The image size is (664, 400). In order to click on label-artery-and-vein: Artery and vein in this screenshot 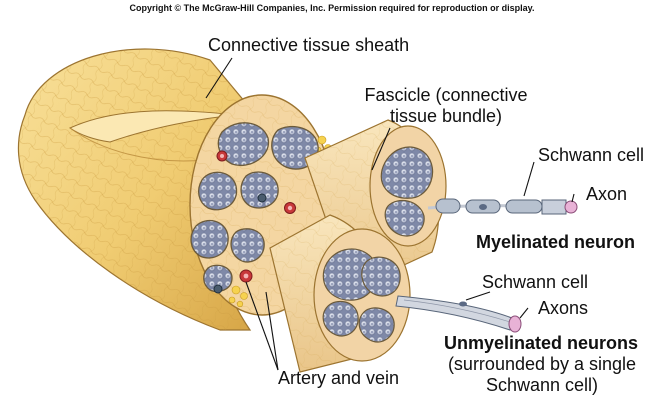, I will do `click(339, 378)`.